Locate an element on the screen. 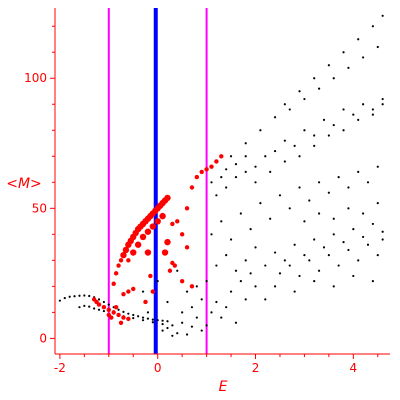  x-ticks: -2 0 2 4 is located at coordinates (216, 364).